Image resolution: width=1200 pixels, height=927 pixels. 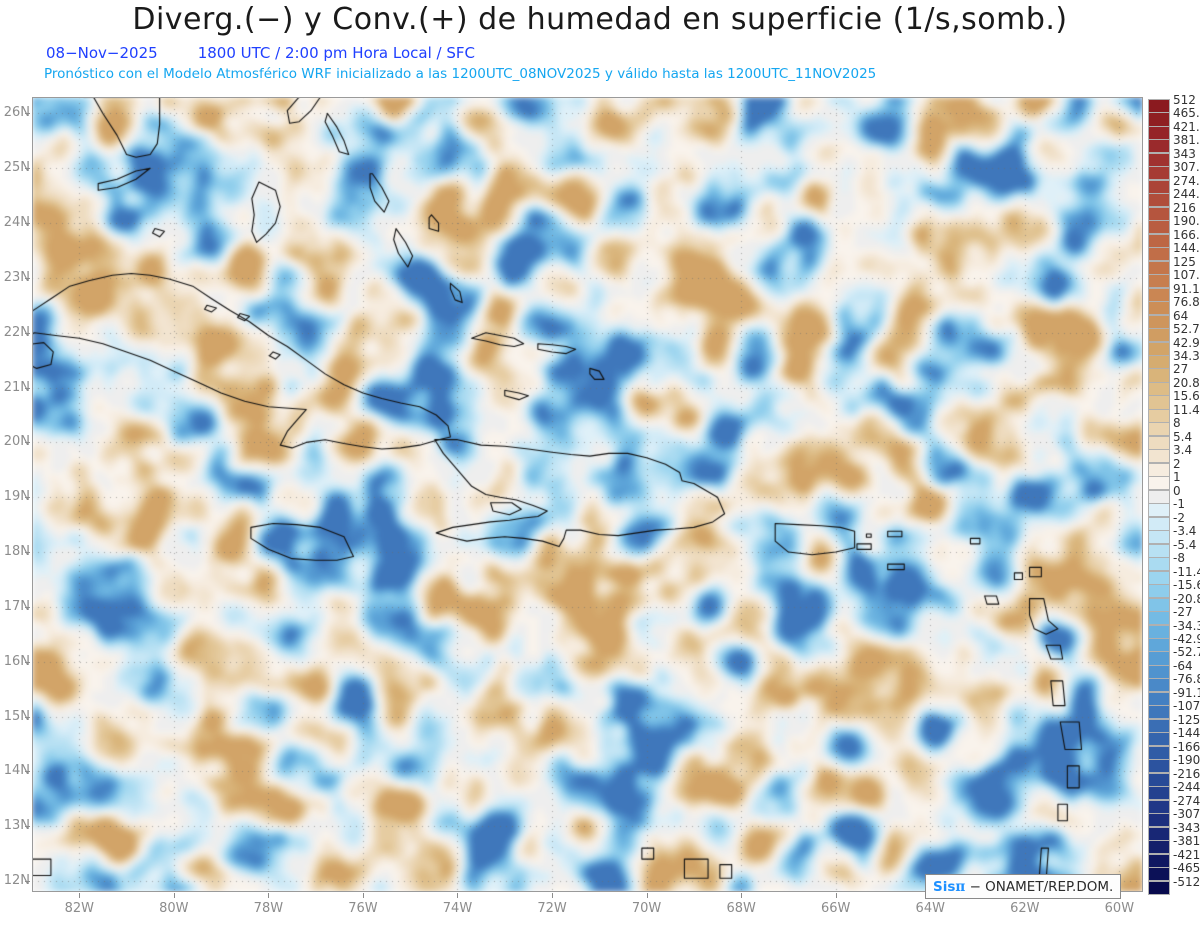 I want to click on colorbar-tick-label: 216, so click(x=1184, y=207).